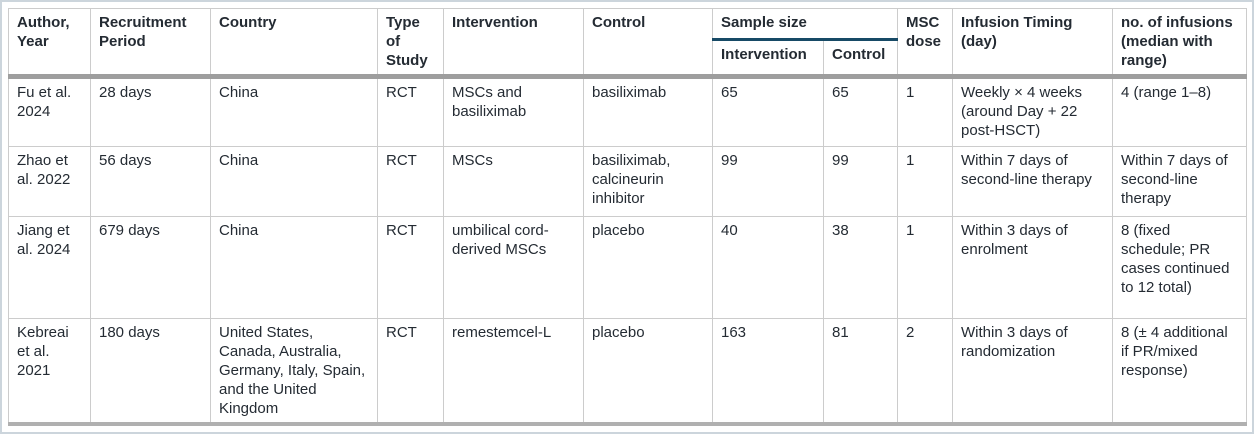 This screenshot has width=1254, height=434. I want to click on table-cell: 38, so click(860, 268).